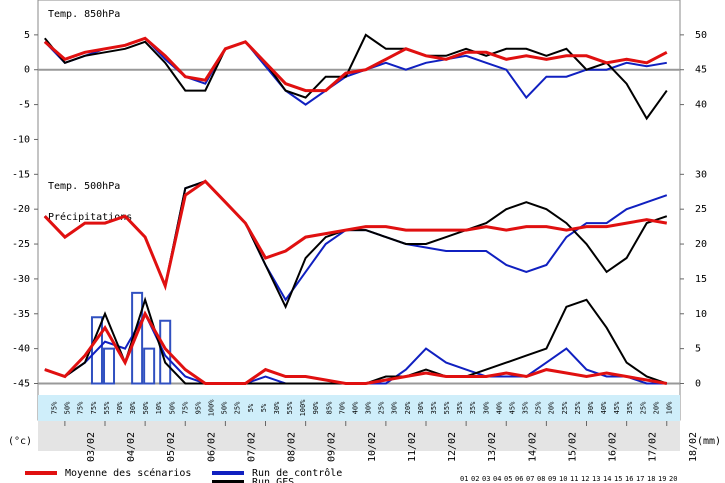 This screenshot has height=483, width=725. What do you see at coordinates (653, 447) in the screenshot?
I see `x-tick-label: 17/02` at bounding box center [653, 447].